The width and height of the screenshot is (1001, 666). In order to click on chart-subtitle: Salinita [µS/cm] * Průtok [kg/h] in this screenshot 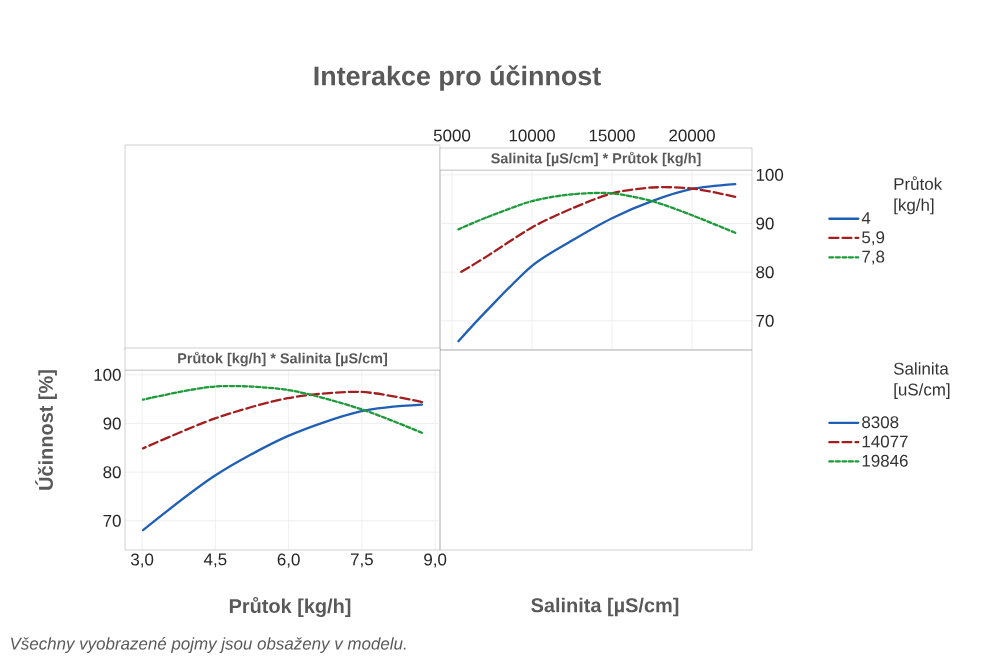, I will do `click(596, 159)`.